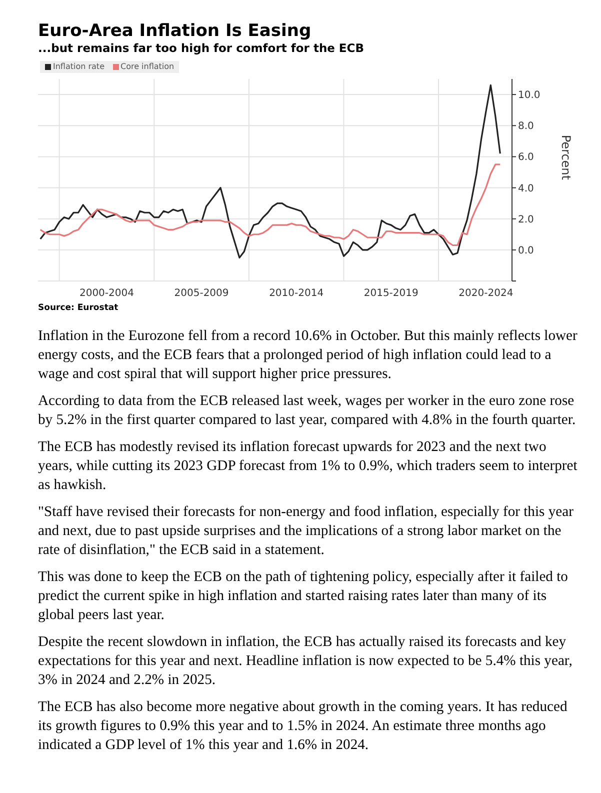  Describe the element at coordinates (270, 205) in the screenshot. I see `line-series` at that location.